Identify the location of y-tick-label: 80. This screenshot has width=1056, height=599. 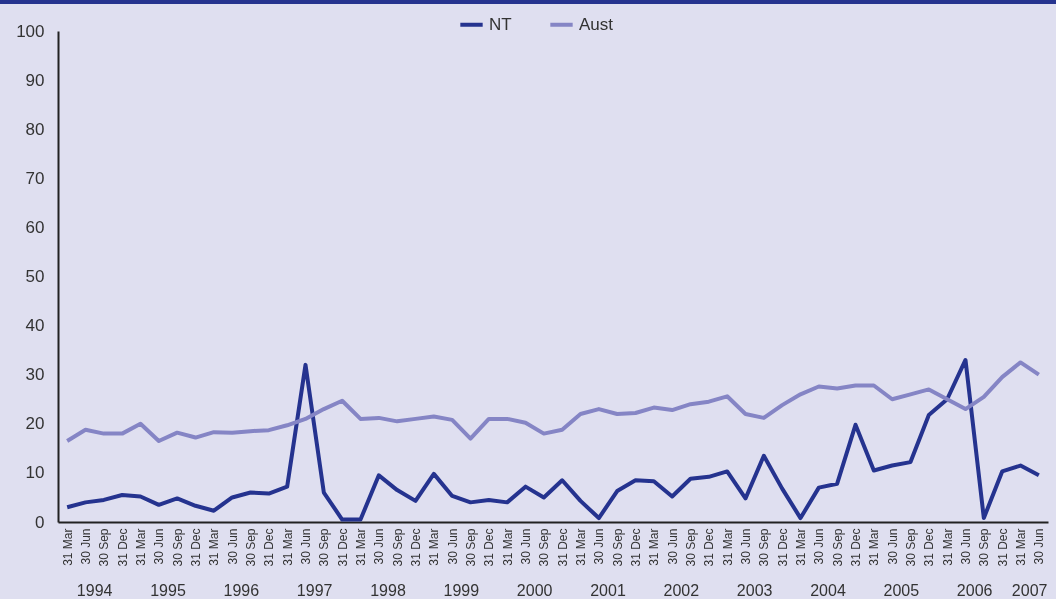
(35, 129).